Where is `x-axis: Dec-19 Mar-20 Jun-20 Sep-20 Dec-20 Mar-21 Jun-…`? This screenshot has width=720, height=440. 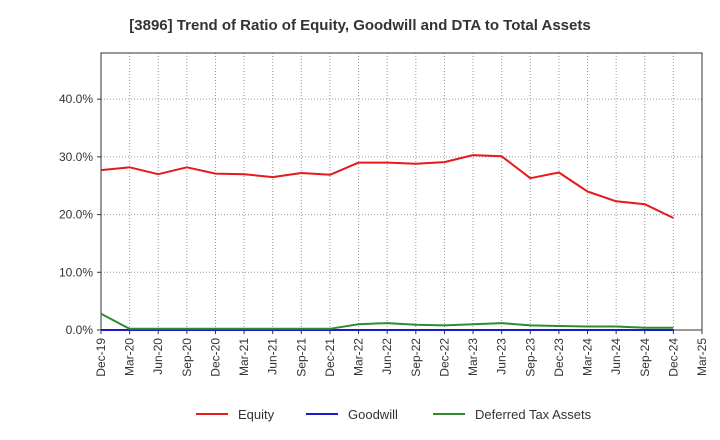
x-axis: Dec-19 Mar-20 Jun-20 Sep-20 Dec-20 Mar-21 Jun-… is located at coordinates (401, 353).